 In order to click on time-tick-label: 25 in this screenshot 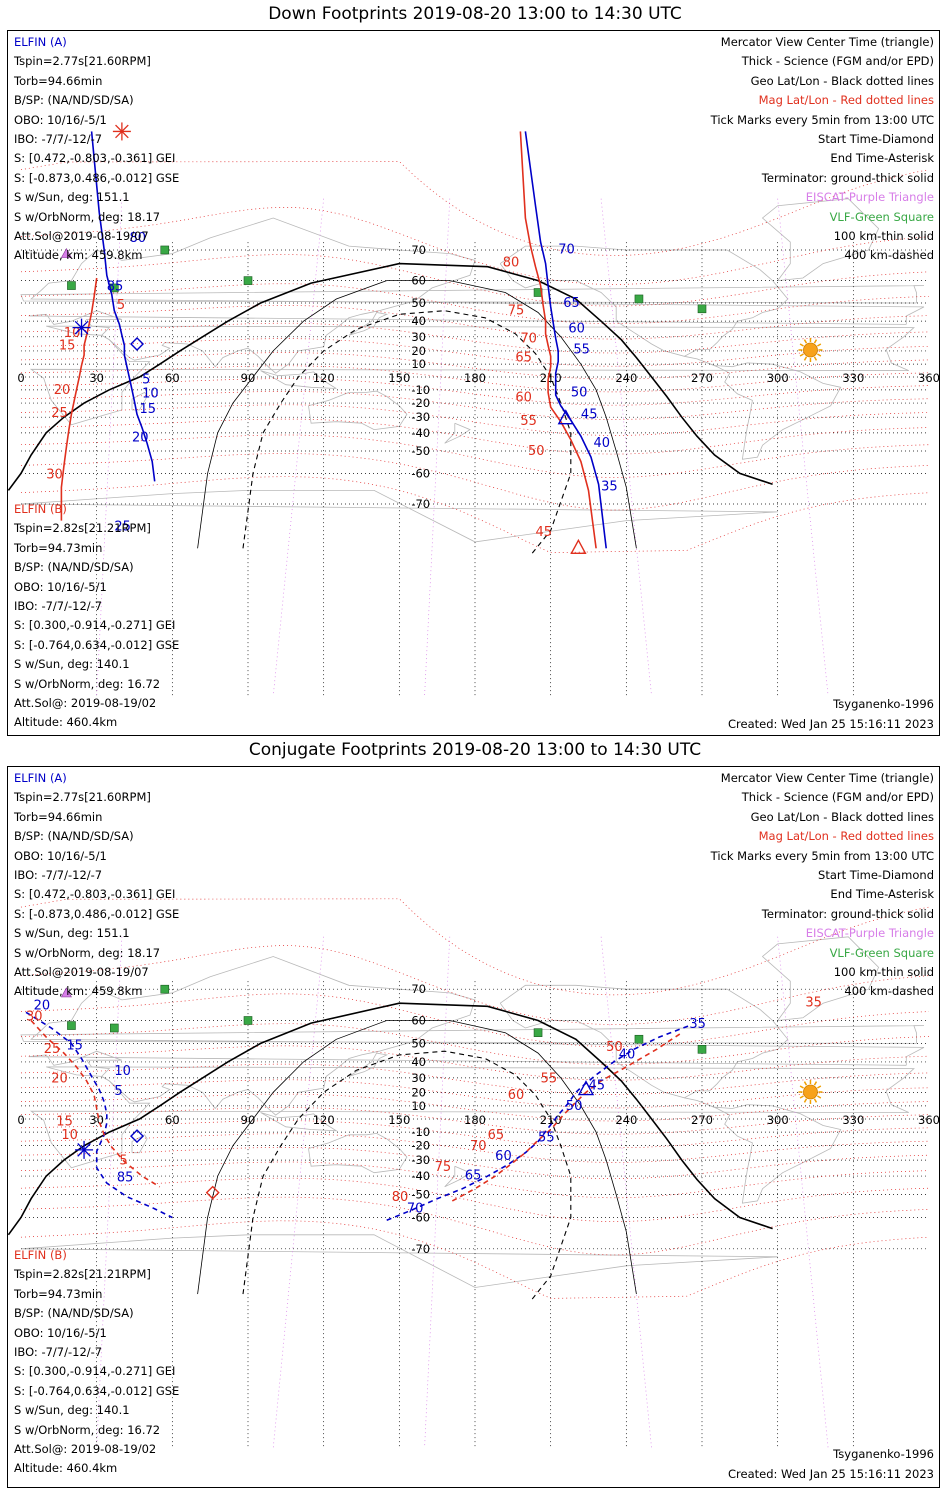, I will do `click(59, 413)`.